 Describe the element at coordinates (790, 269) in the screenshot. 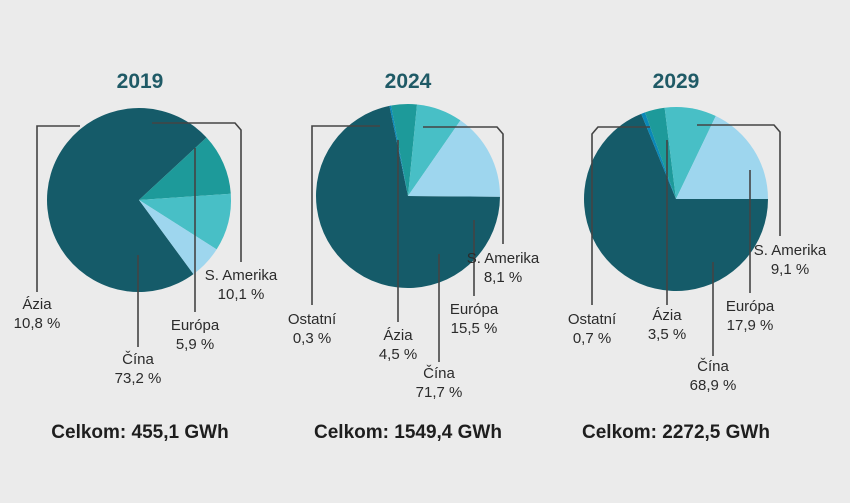

I see `slice-pct-samerika: 9,1 %` at that location.